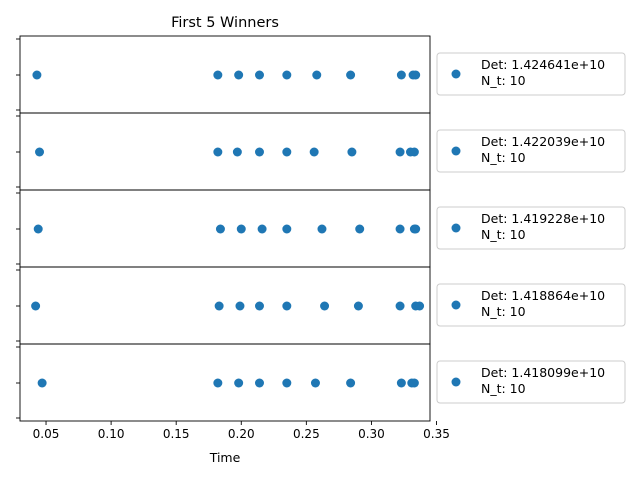  Describe the element at coordinates (503, 157) in the screenshot. I see `legend-label-2-2: N_t: 10` at that location.